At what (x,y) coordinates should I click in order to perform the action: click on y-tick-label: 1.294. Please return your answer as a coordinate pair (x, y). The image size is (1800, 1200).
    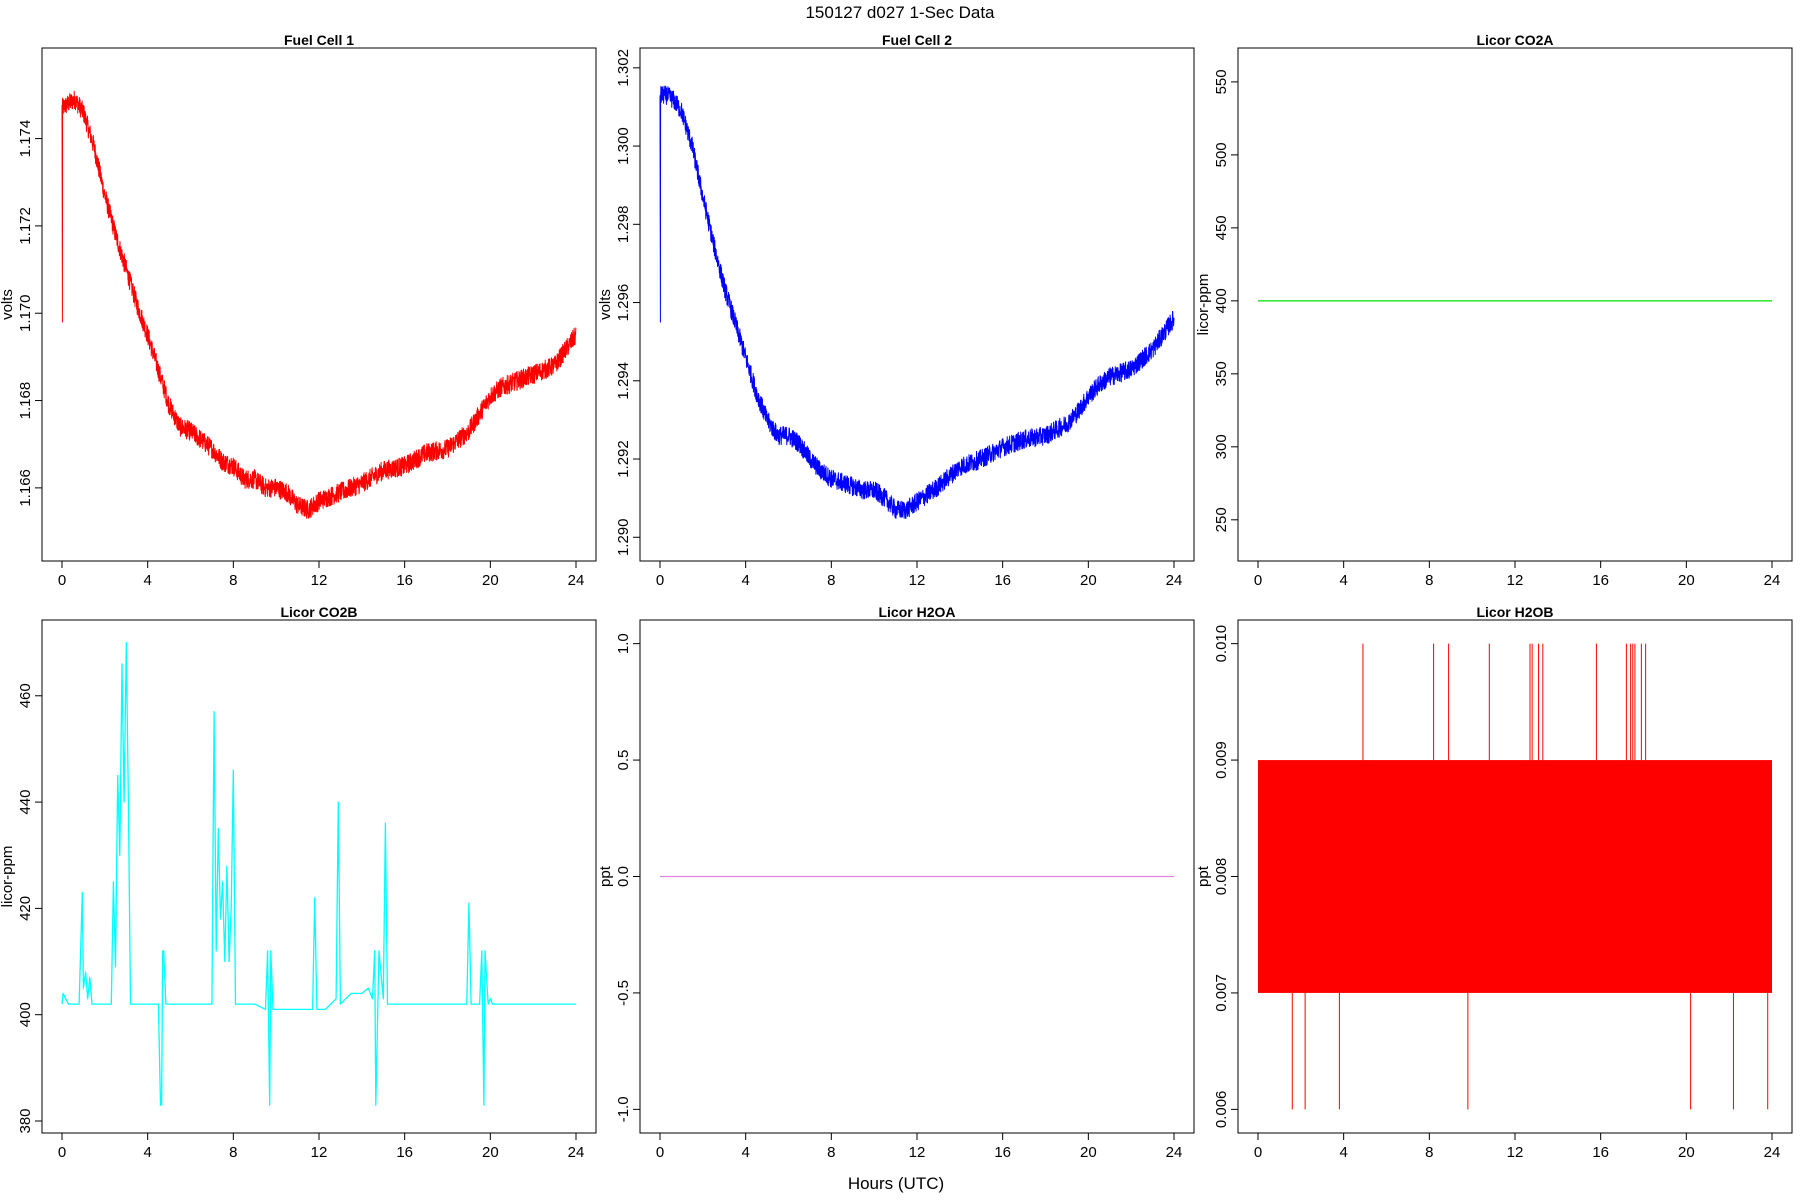
    Looking at the image, I should click on (623, 381).